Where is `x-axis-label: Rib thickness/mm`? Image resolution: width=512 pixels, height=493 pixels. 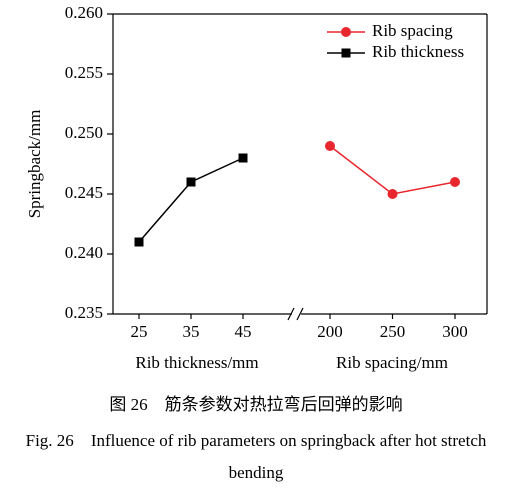
x-axis-label: Rib thickness/mm is located at coordinates (196, 362).